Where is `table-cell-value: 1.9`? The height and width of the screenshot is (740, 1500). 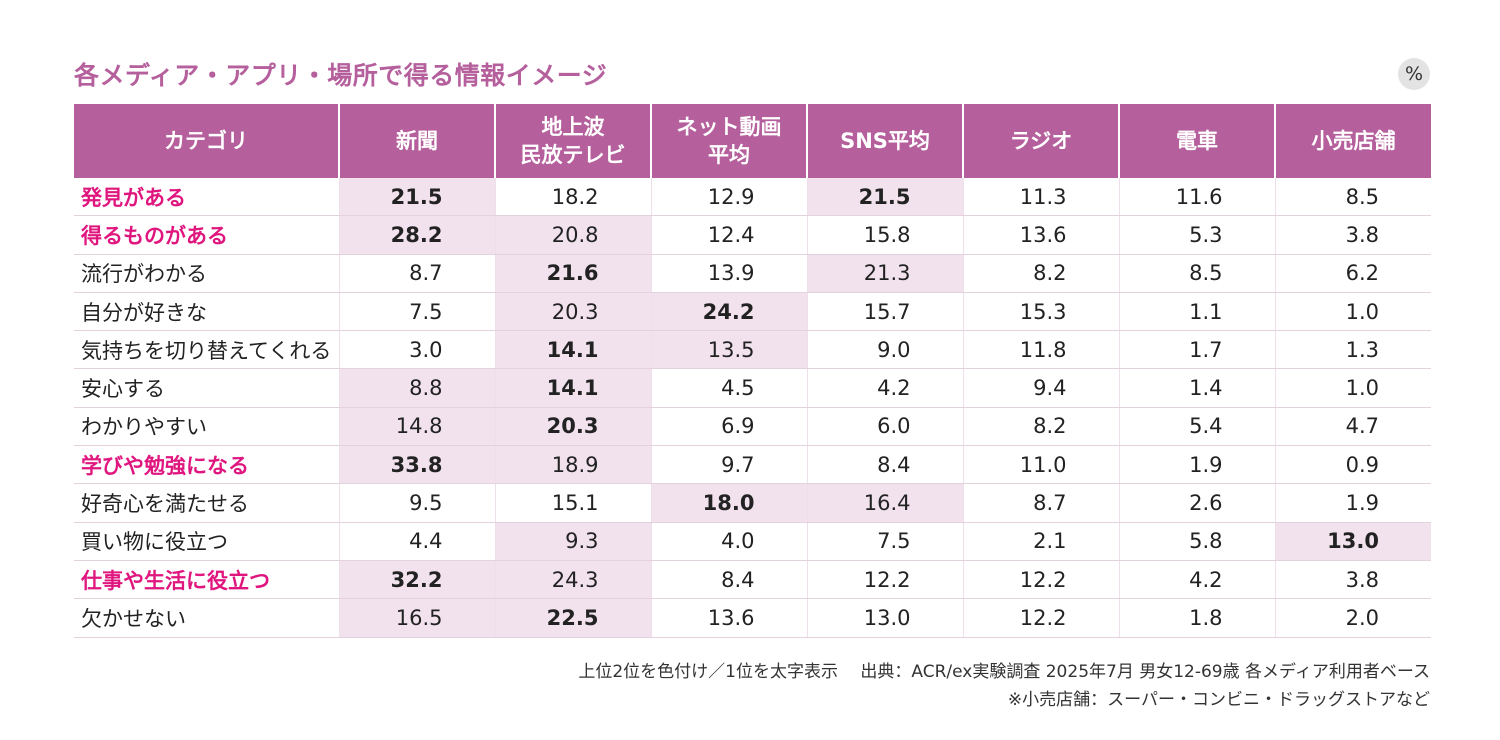 table-cell-value: 1.9 is located at coordinates (1352, 503).